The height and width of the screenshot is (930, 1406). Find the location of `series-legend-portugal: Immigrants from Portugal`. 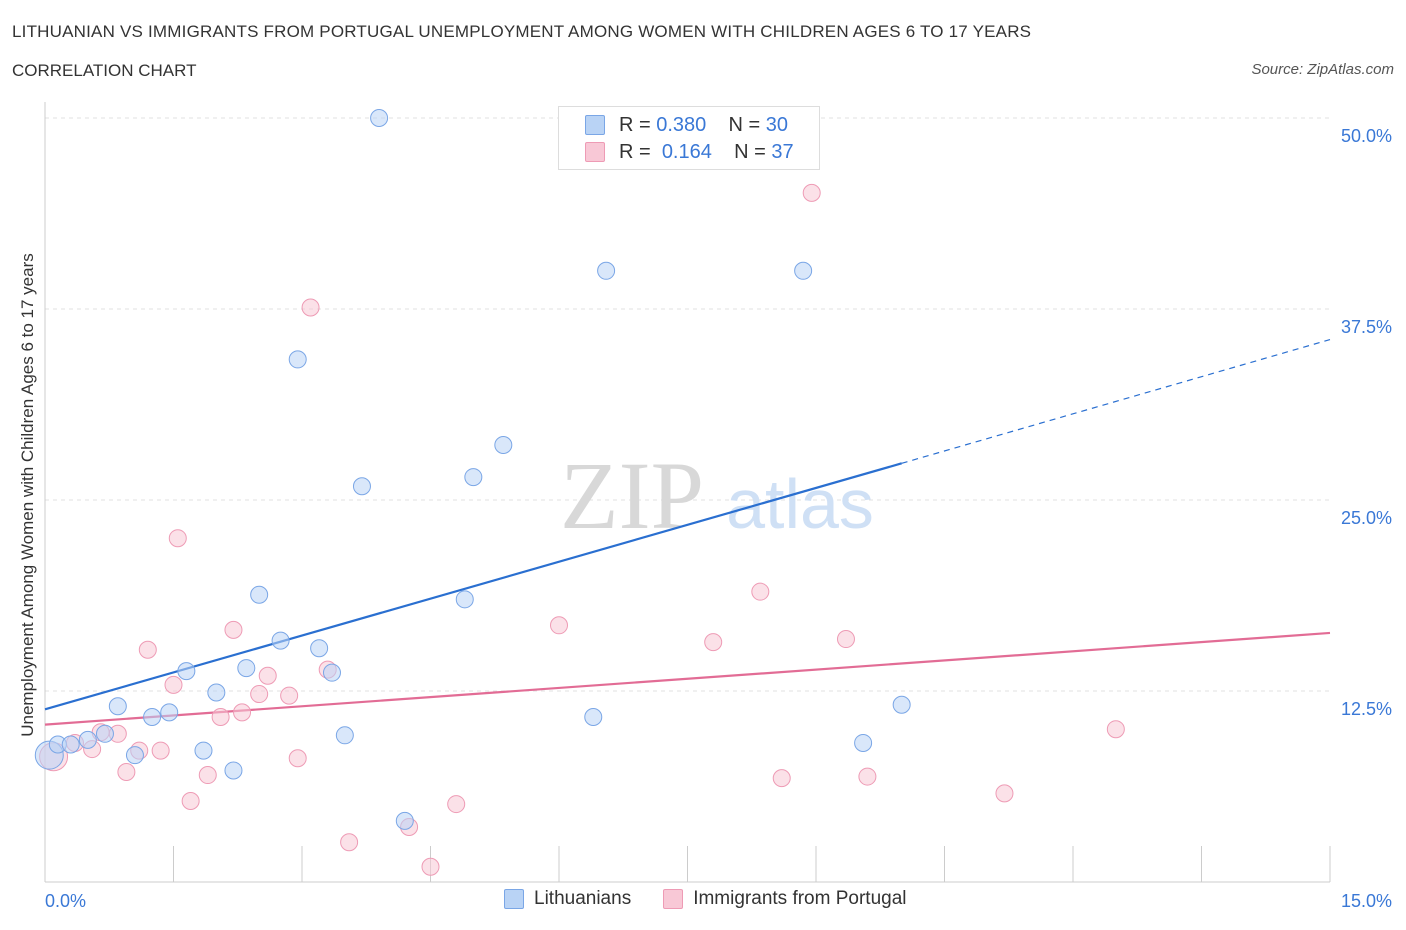

series-legend-portugal: Immigrants from Portugal is located at coordinates (785, 899).